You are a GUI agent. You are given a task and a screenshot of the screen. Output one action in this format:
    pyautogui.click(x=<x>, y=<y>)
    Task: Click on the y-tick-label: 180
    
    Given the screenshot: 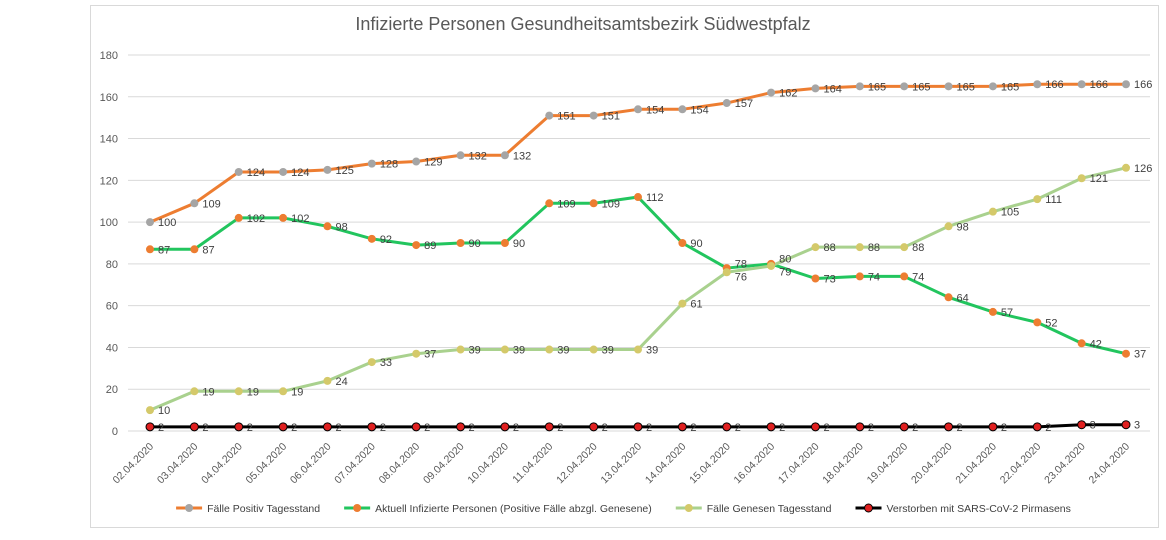 What is the action you would take?
    pyautogui.click(x=109, y=56)
    